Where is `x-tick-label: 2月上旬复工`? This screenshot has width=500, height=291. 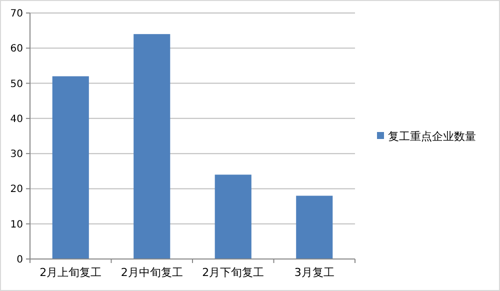 x-tick-label: 2月上旬复工 is located at coordinates (71, 272).